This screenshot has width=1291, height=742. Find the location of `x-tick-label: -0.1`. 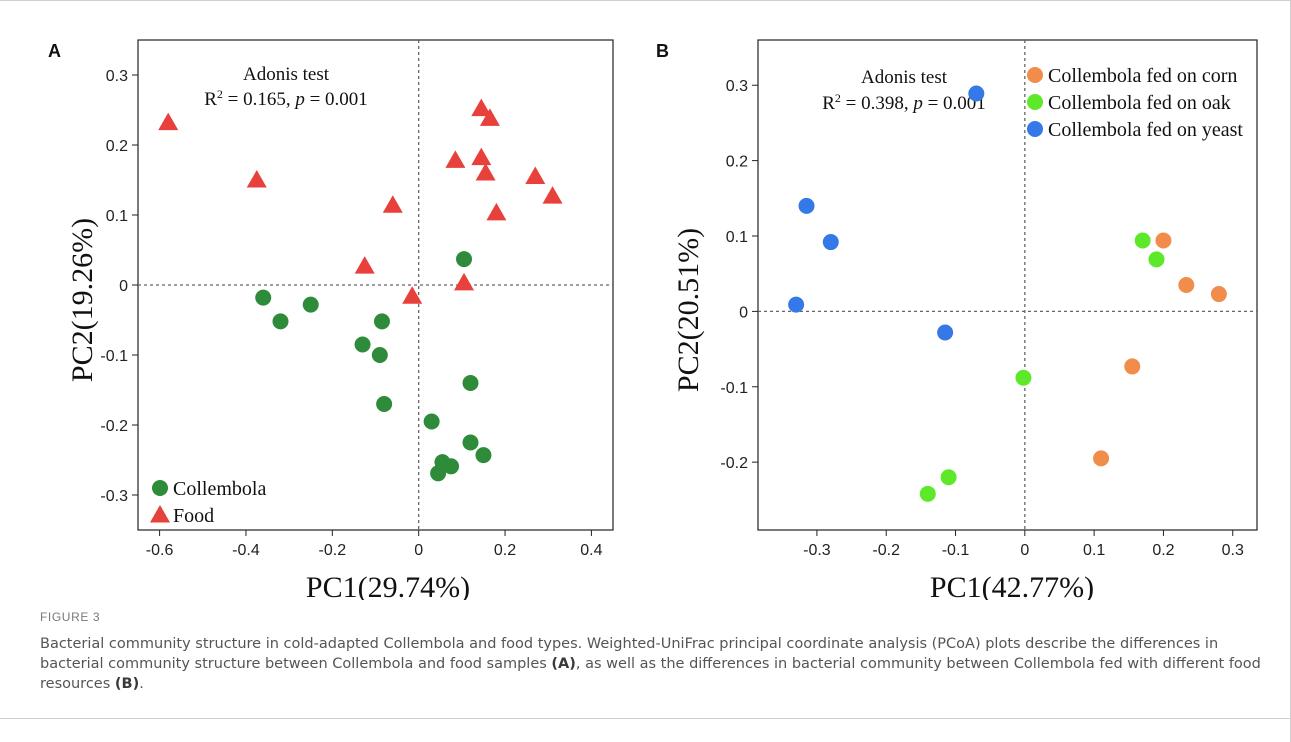

x-tick-label: -0.1 is located at coordinates (956, 550).